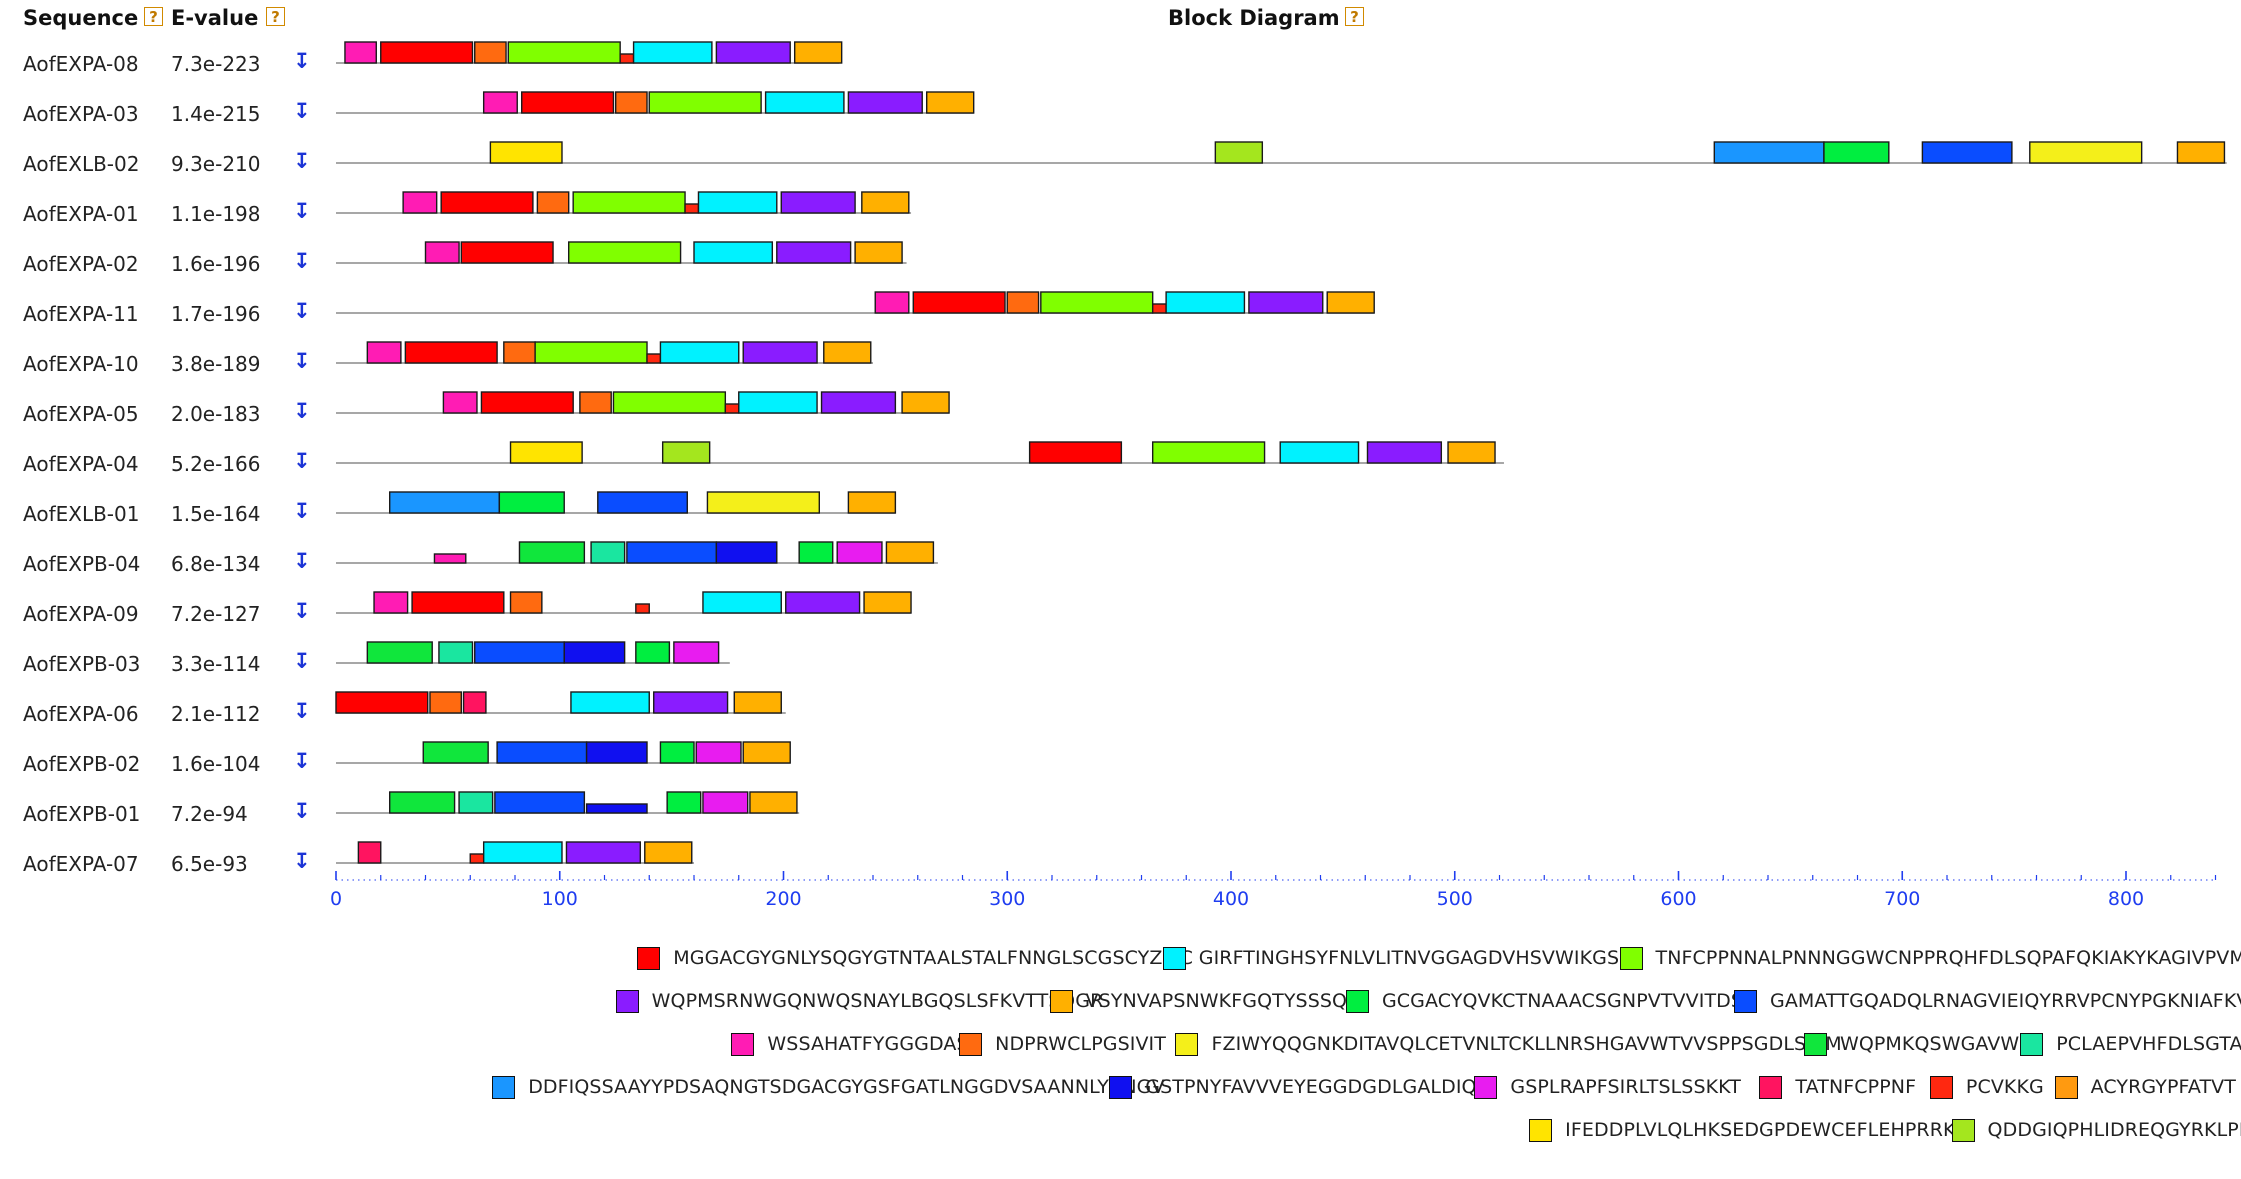  I want to click on sequence-name: AofEXPA-06, so click(81, 714).